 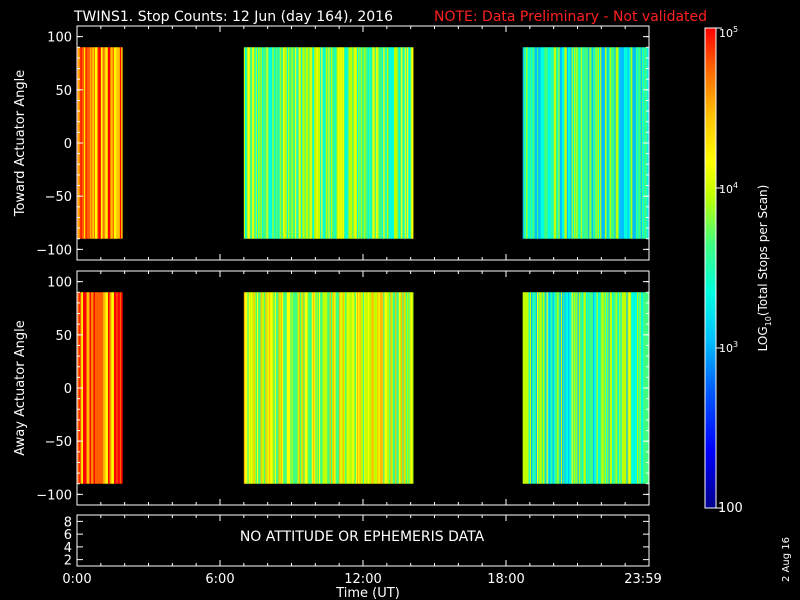 What do you see at coordinates (764, 268) in the screenshot?
I see `colorbar-label: LOG10(Total Stops per Scan)` at bounding box center [764, 268].